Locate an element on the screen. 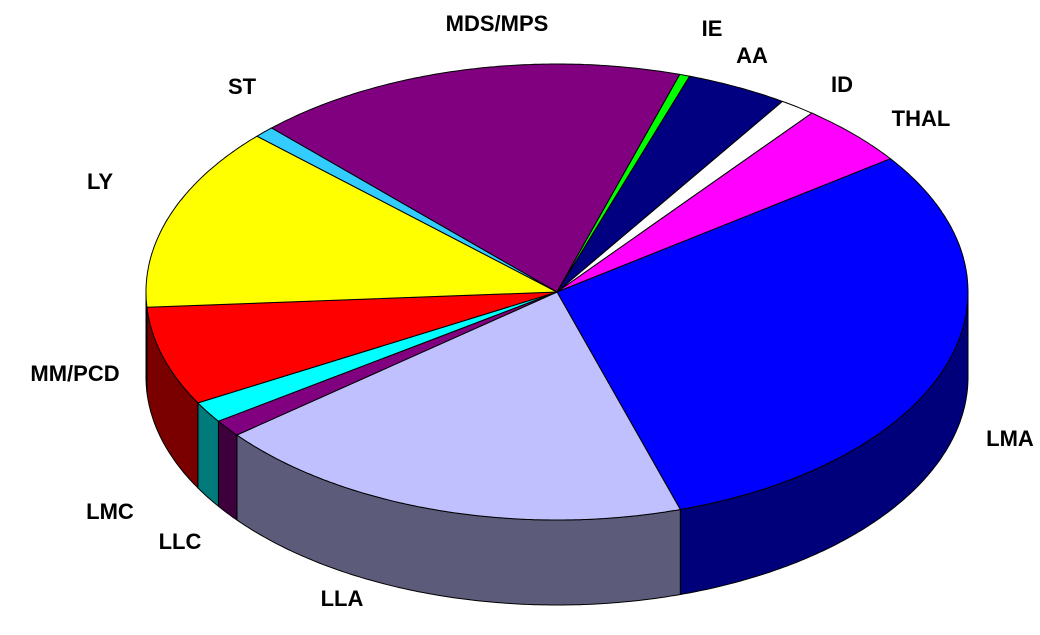 The height and width of the screenshot is (635, 1040). slice-label: MDS/MPS is located at coordinates (497, 23).